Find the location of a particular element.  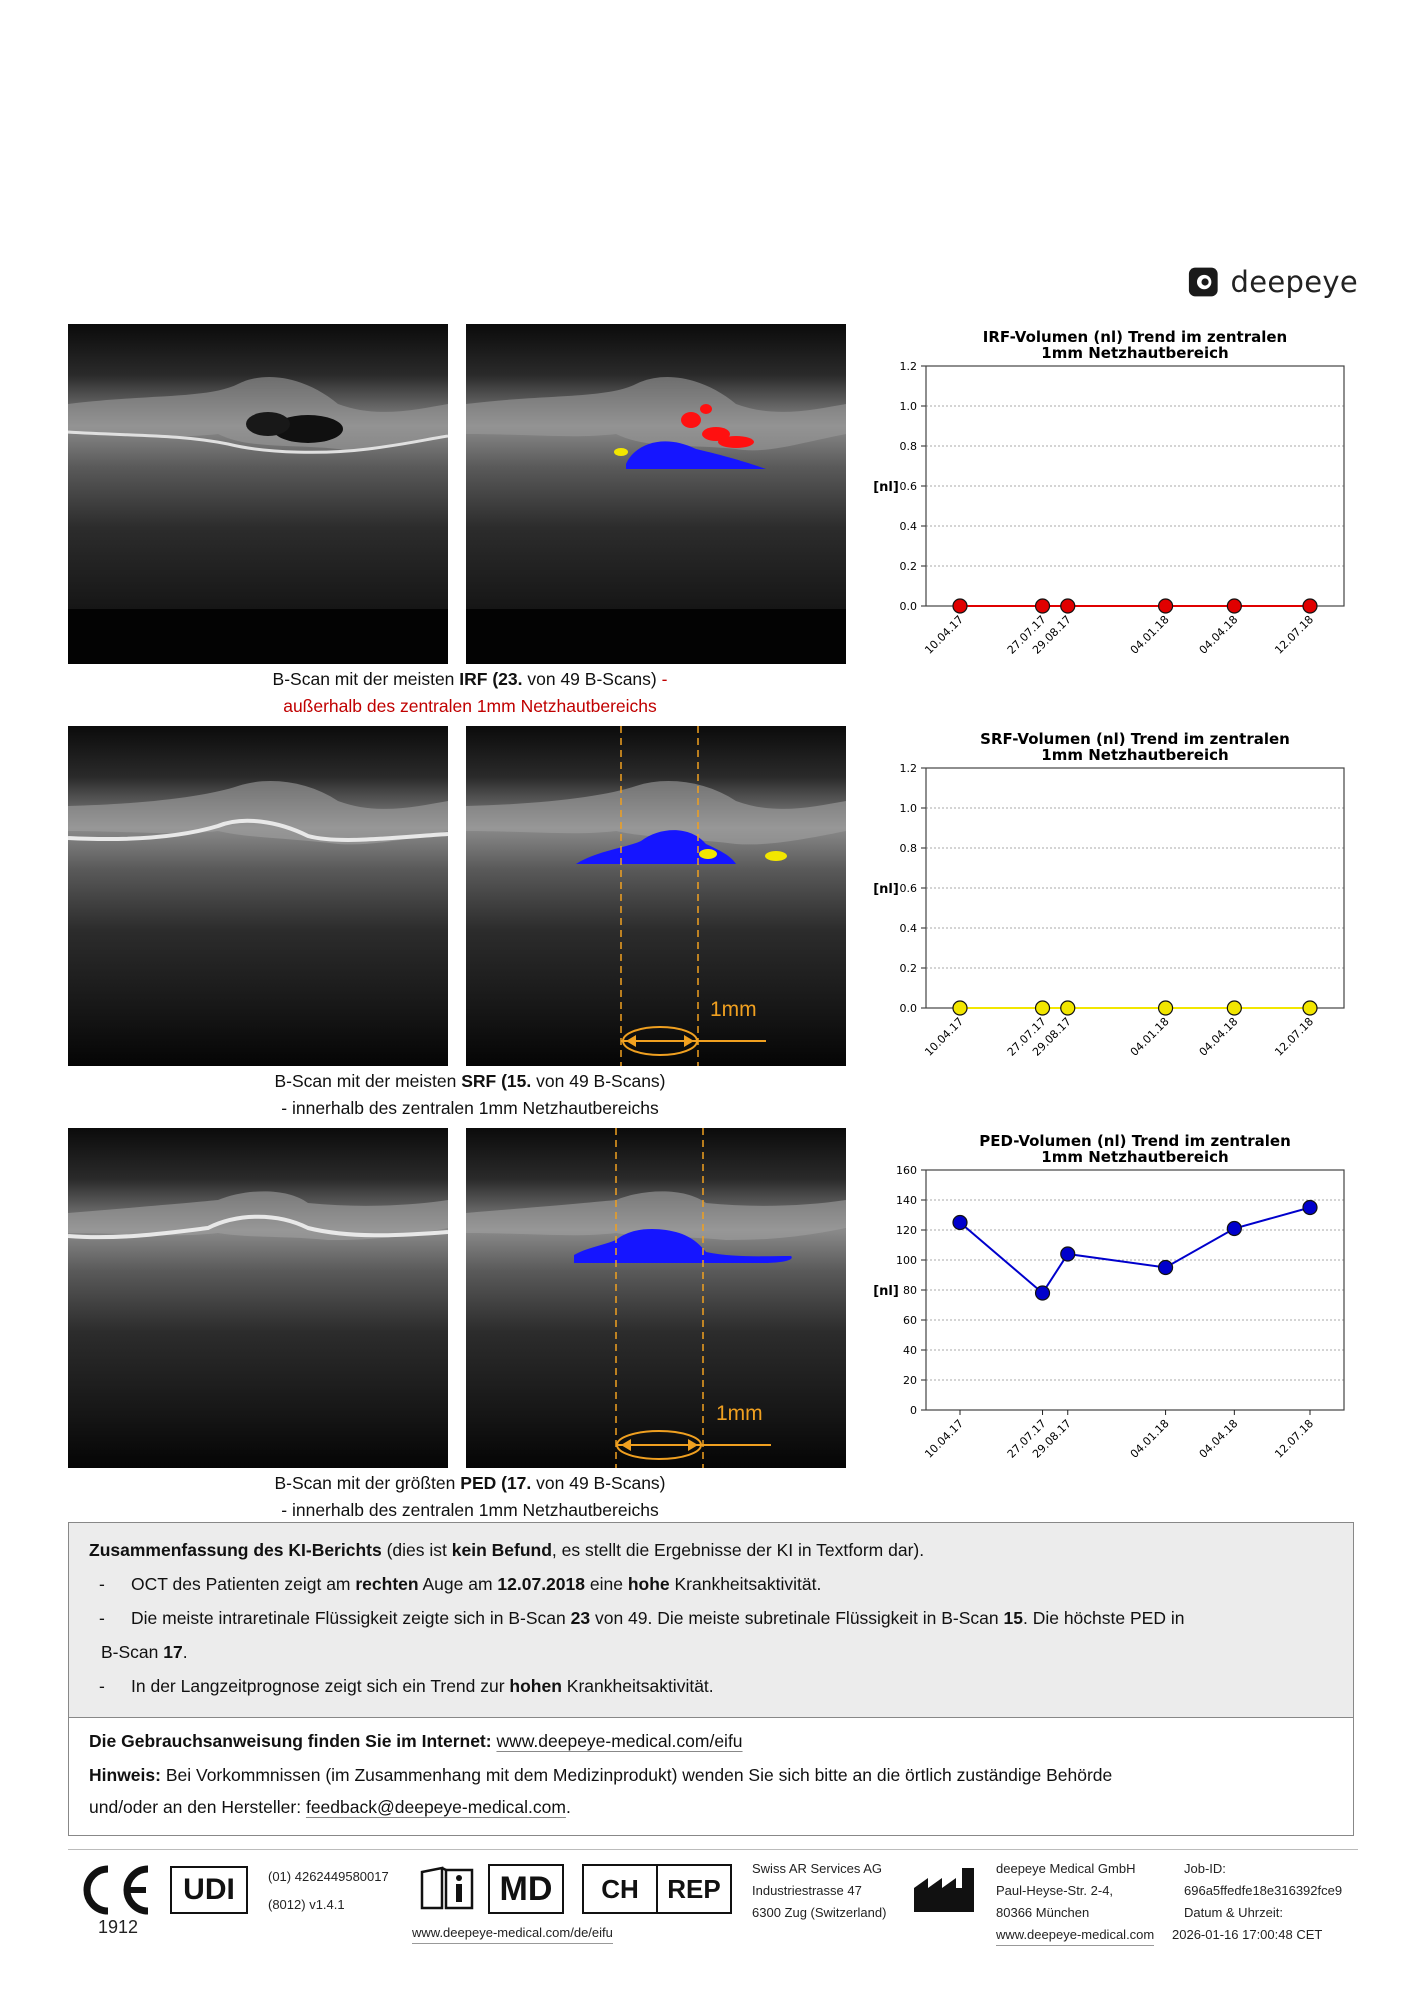

mfr-link: www.deepeye-medical.com is located at coordinates (1075, 1935).